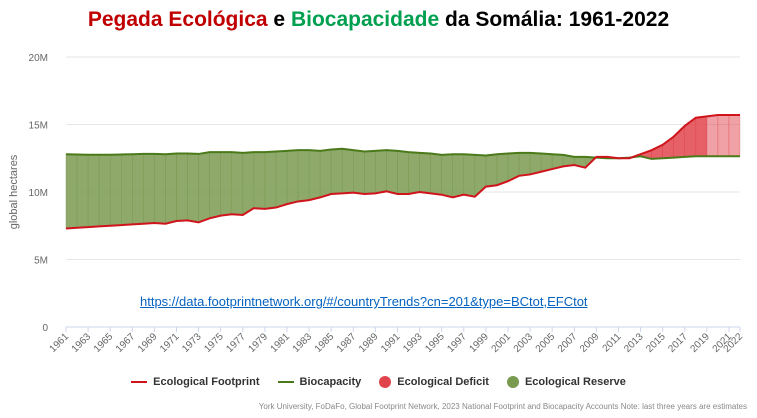  What do you see at coordinates (170, 343) in the screenshot?
I see `x-tick-label: 1971` at bounding box center [170, 343].